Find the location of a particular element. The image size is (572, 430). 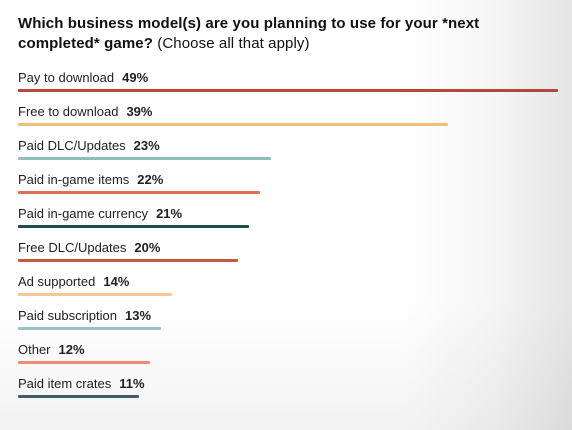

bar-label-group: Free DLC/Updates 20% is located at coordinates (89, 248).